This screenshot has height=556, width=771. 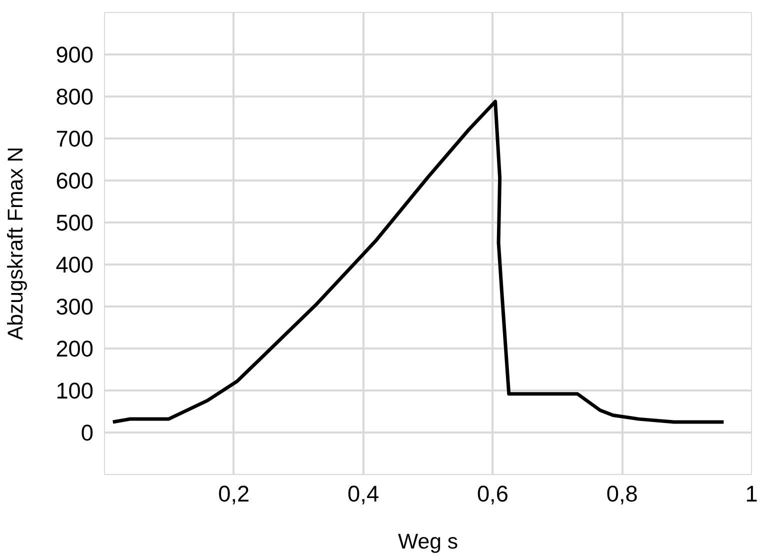 What do you see at coordinates (16, 243) in the screenshot?
I see `y-axis-title: Abzugskraft Fmax N` at bounding box center [16, 243].